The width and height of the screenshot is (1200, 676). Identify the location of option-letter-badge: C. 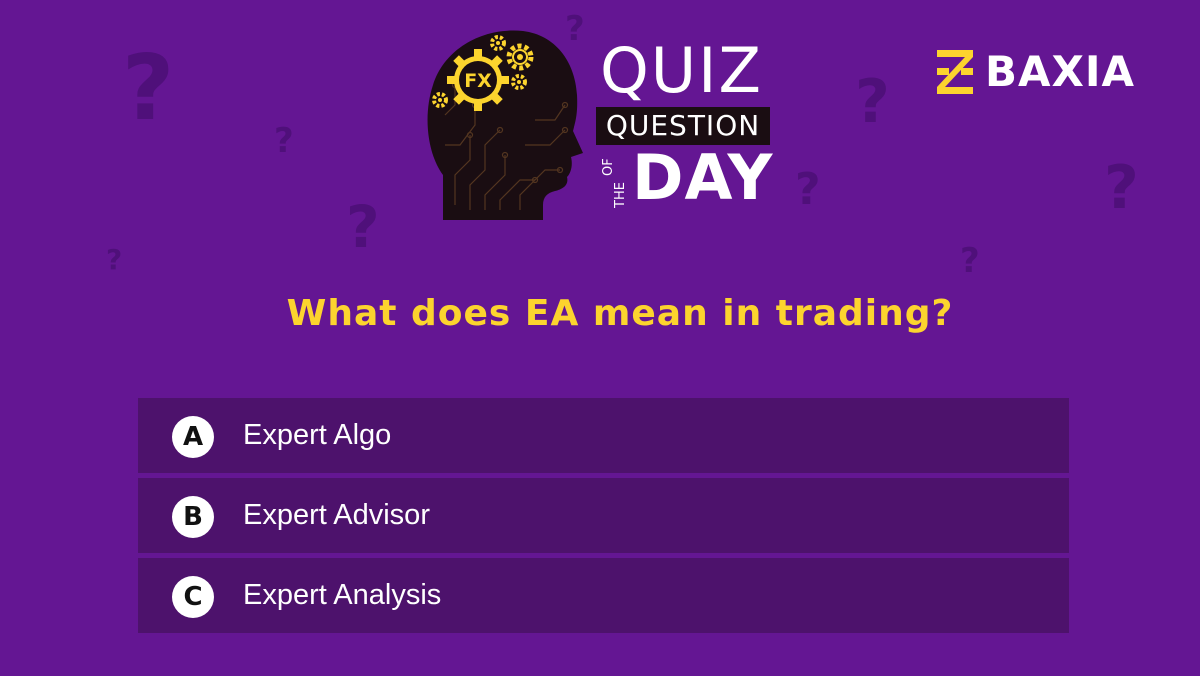
(193, 597).